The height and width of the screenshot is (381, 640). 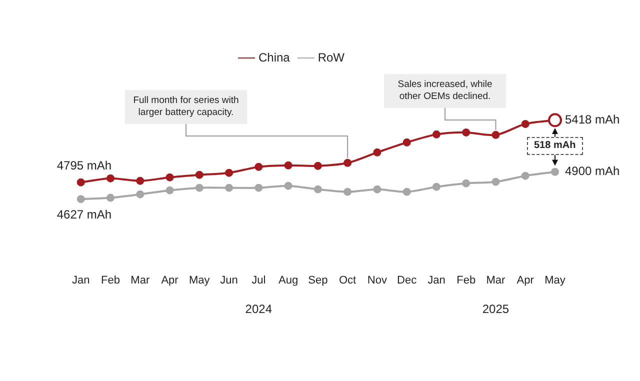 I want to click on x-tick-label: Sep, so click(x=318, y=280).